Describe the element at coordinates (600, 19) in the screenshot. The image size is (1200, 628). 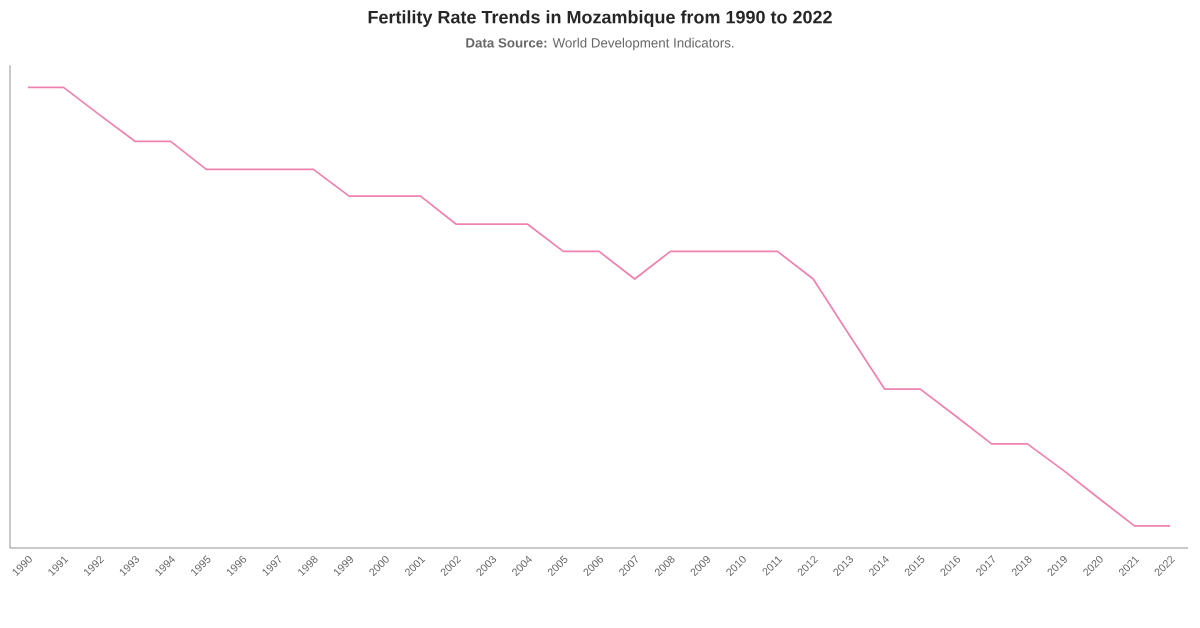
I see `chart-title: Fertility Rate Trends in Mozambique from 1990 to 2022` at that location.